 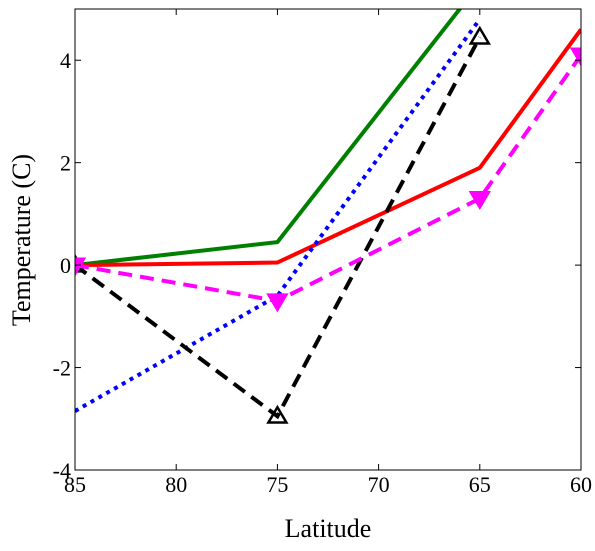 I want to click on x-tick-label: 85, so click(x=75, y=484).